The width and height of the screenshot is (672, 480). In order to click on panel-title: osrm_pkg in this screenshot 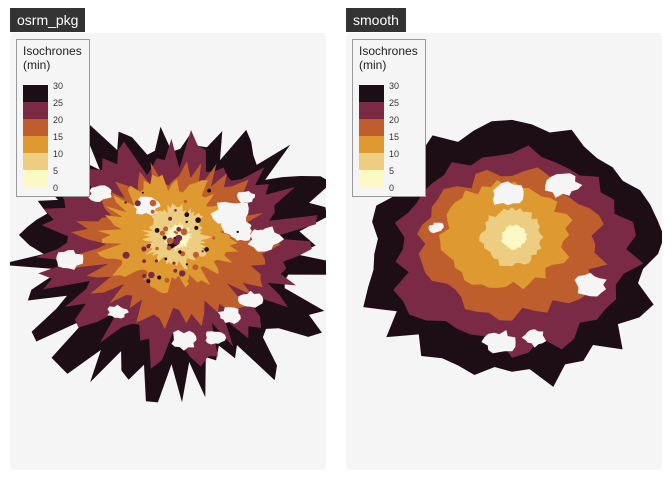, I will do `click(48, 20)`.